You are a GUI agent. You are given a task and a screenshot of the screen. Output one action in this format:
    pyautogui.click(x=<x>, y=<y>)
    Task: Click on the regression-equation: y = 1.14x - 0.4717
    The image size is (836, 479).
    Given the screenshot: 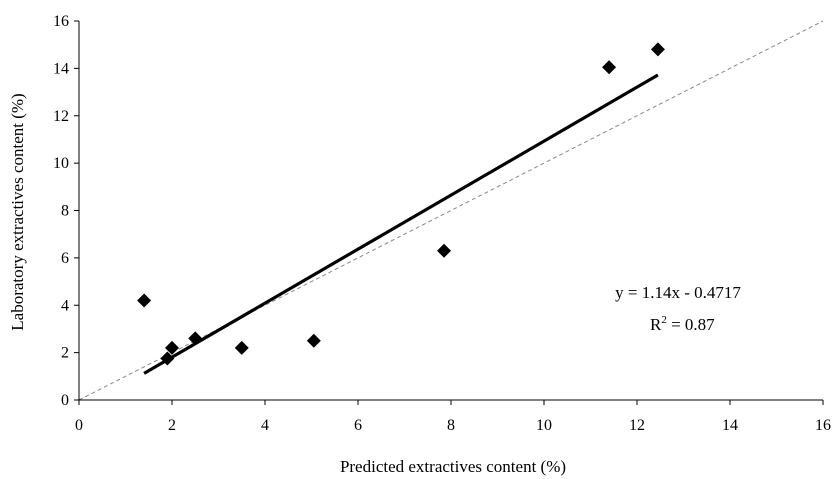 What is the action you would take?
    pyautogui.click(x=678, y=292)
    